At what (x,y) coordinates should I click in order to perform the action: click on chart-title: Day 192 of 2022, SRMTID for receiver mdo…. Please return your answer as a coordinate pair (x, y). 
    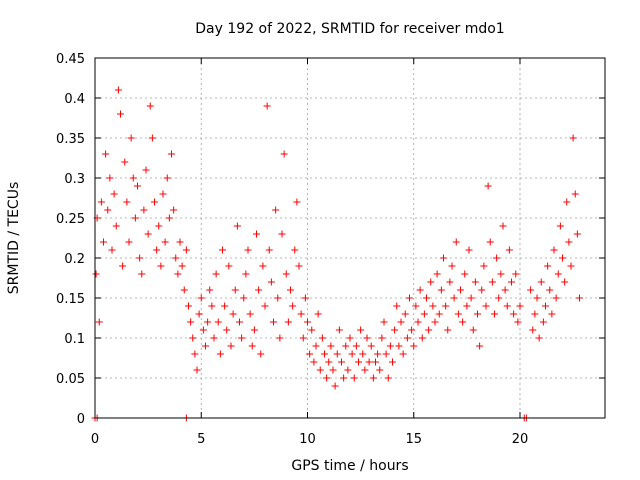
    Looking at the image, I should click on (349, 29).